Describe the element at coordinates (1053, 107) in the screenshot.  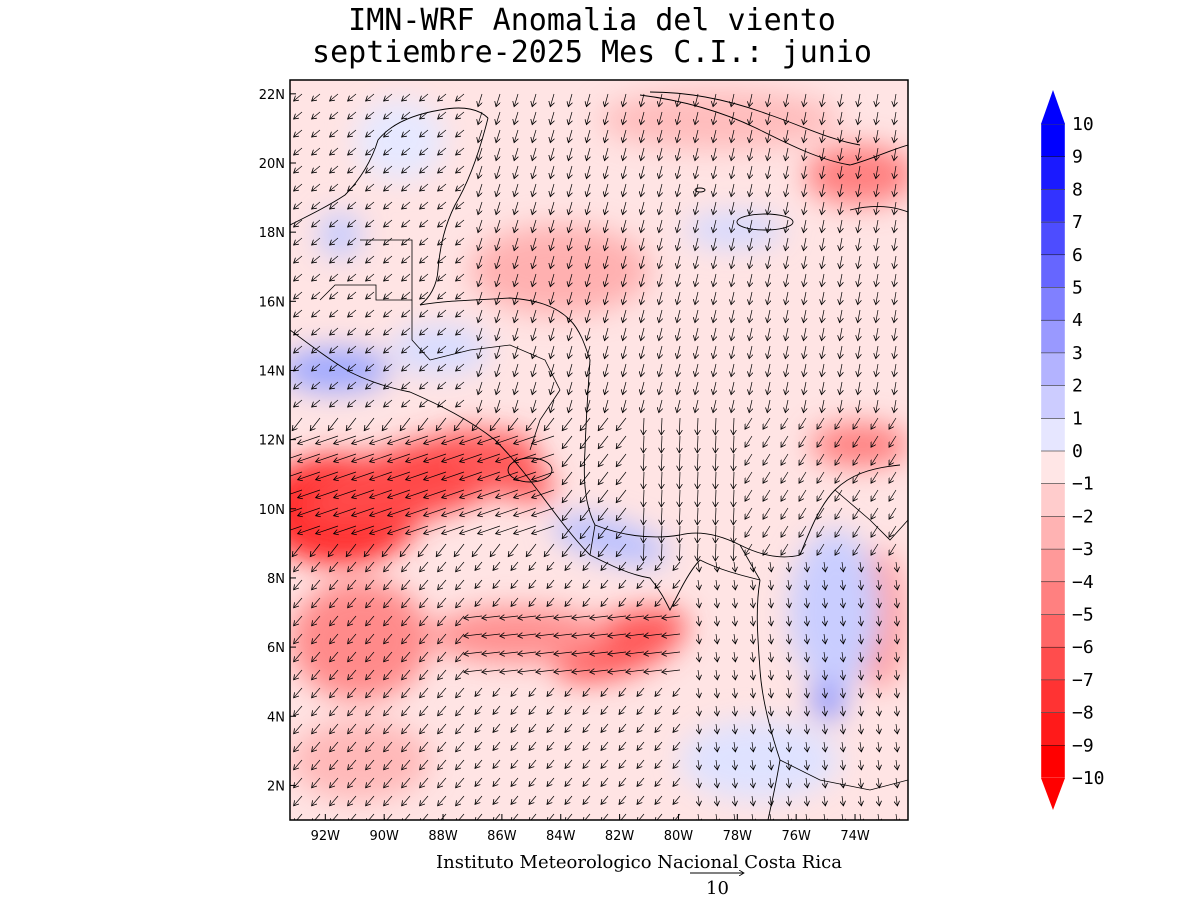
I see `colorbar-max-triangle` at that location.